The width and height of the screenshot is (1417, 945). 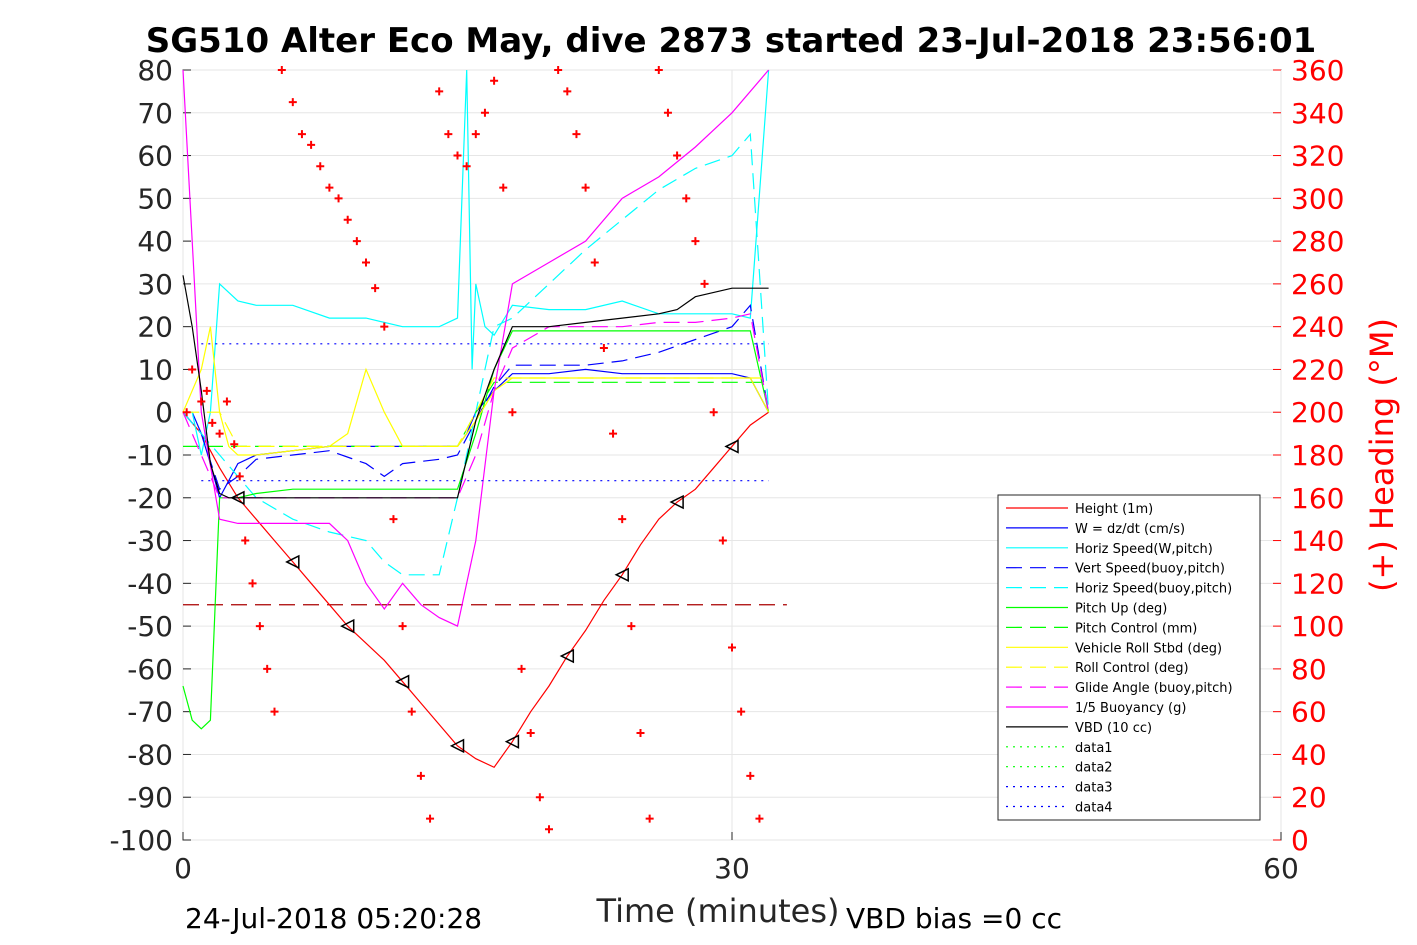 What do you see at coordinates (1317, 156) in the screenshot?
I see `right-tick-label: 320` at bounding box center [1317, 156].